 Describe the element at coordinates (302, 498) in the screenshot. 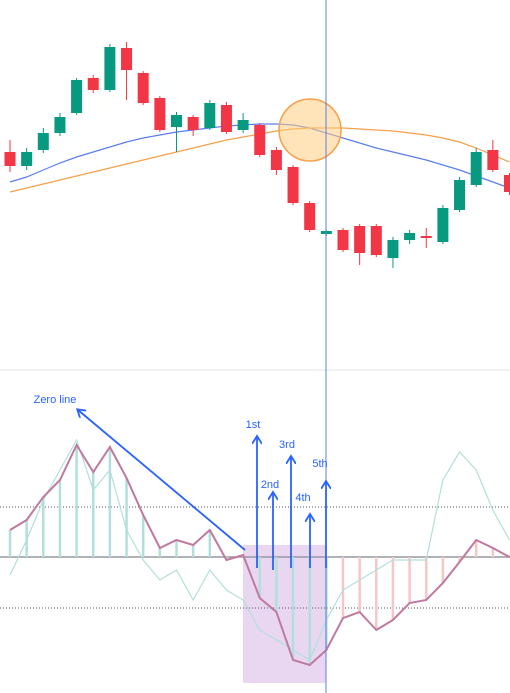

I see `annotation-label: 4th` at that location.